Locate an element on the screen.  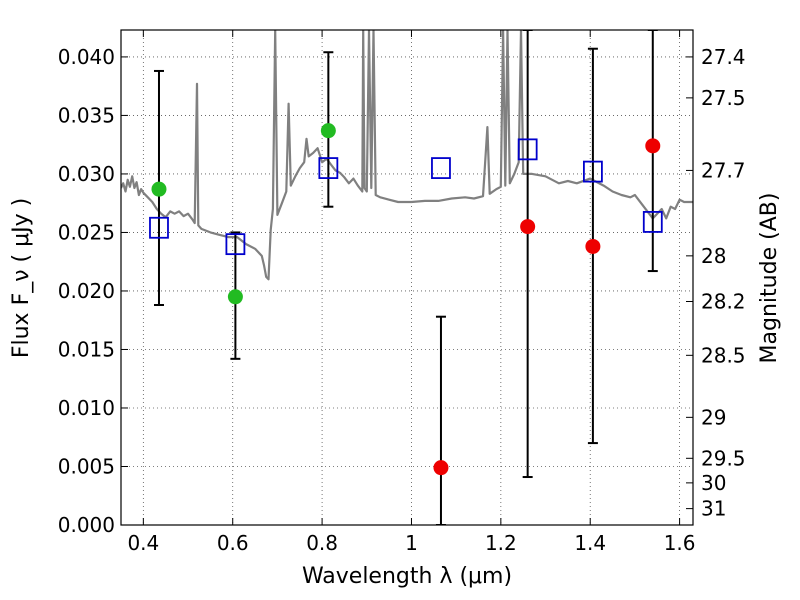
y-tick-label: 0.035 is located at coordinates (86, 115).